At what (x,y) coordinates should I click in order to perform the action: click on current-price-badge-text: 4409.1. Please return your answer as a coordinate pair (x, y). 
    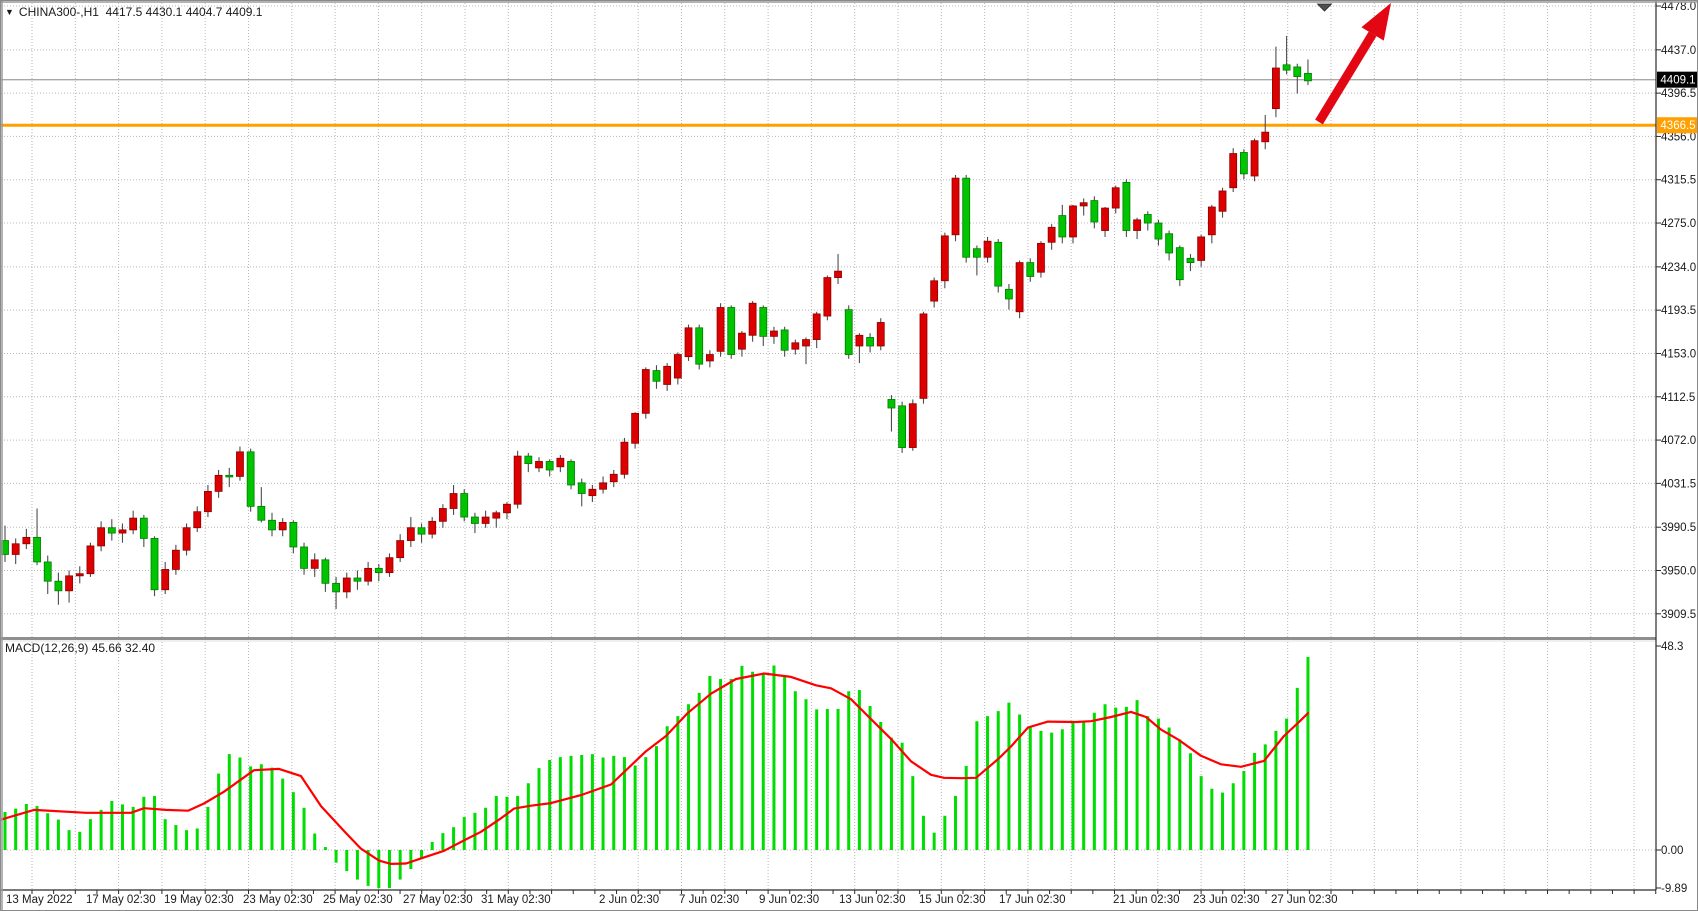
    Looking at the image, I should click on (1677, 81).